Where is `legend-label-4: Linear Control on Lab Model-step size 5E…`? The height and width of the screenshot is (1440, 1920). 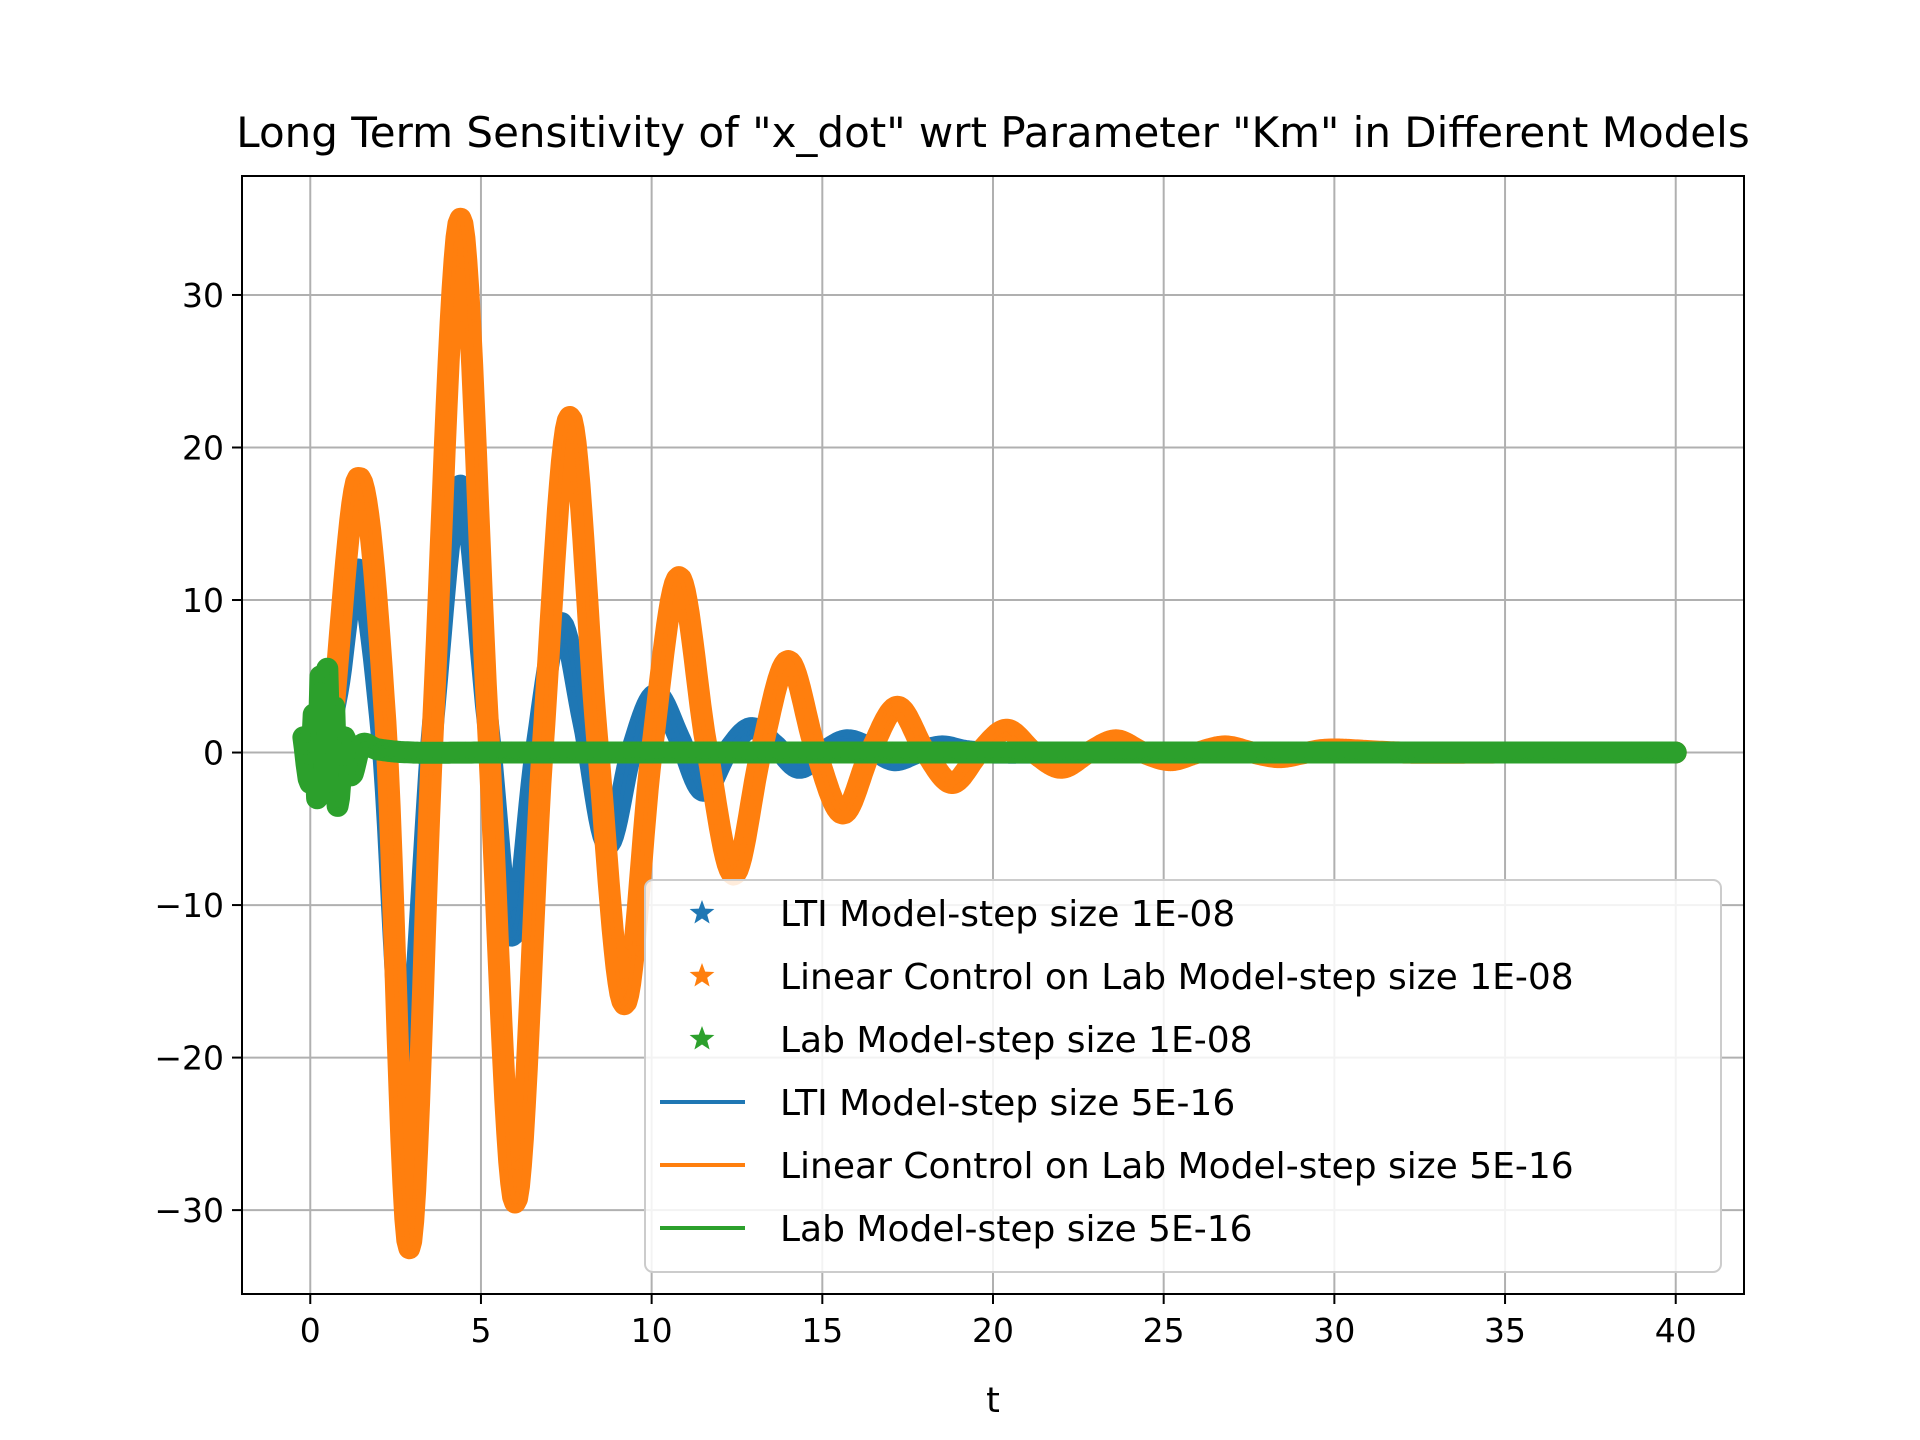
legend-label-4: Linear Control on Lab Model-step size 5E… is located at coordinates (1177, 1166).